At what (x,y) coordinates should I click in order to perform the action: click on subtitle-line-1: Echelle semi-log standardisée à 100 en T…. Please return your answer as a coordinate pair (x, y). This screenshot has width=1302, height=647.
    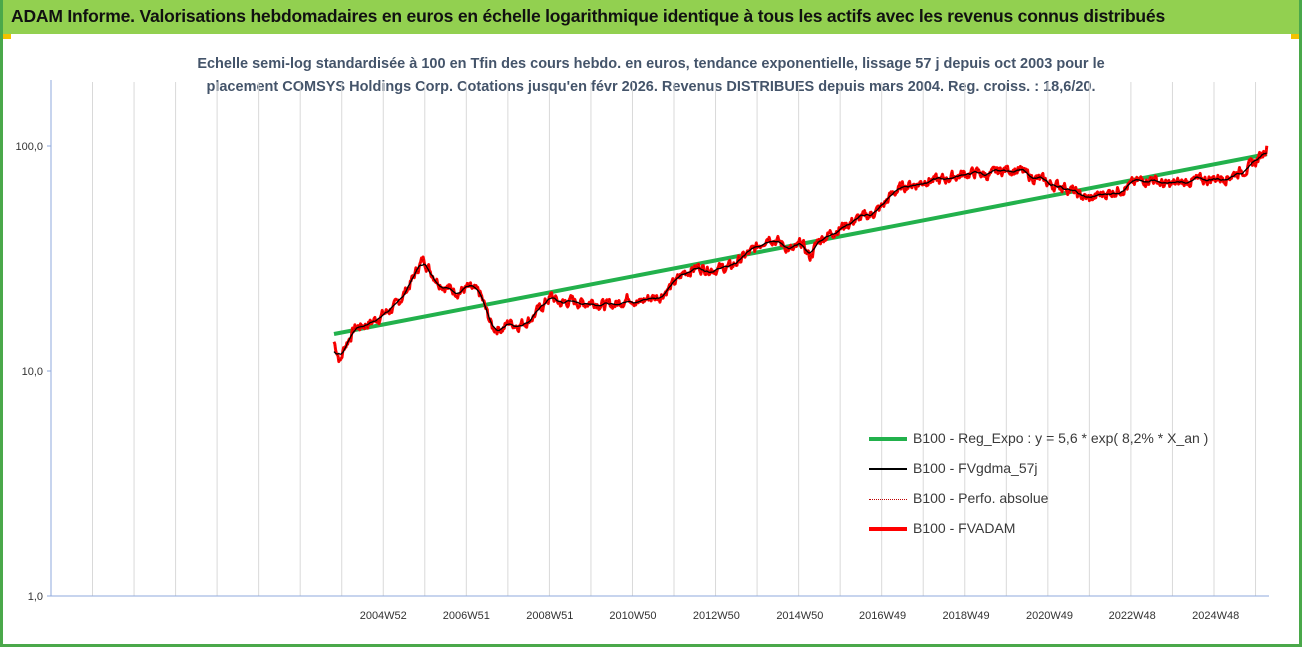
    Looking at the image, I should click on (651, 64).